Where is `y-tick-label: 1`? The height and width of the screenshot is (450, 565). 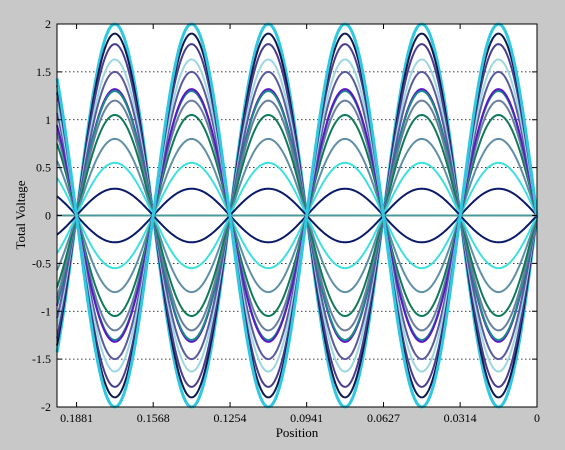 y-tick-label: 1 is located at coordinates (48, 120).